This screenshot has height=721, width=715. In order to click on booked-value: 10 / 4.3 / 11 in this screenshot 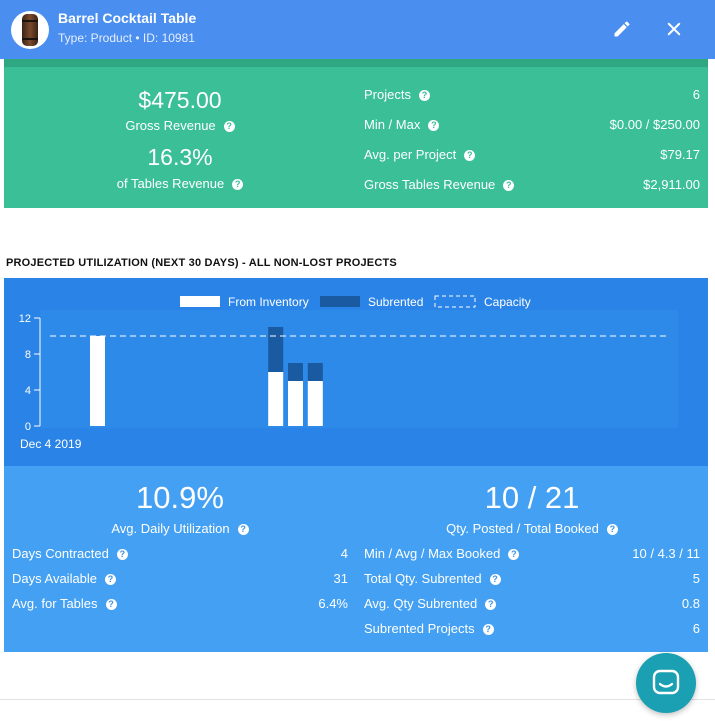, I will do `click(666, 553)`.